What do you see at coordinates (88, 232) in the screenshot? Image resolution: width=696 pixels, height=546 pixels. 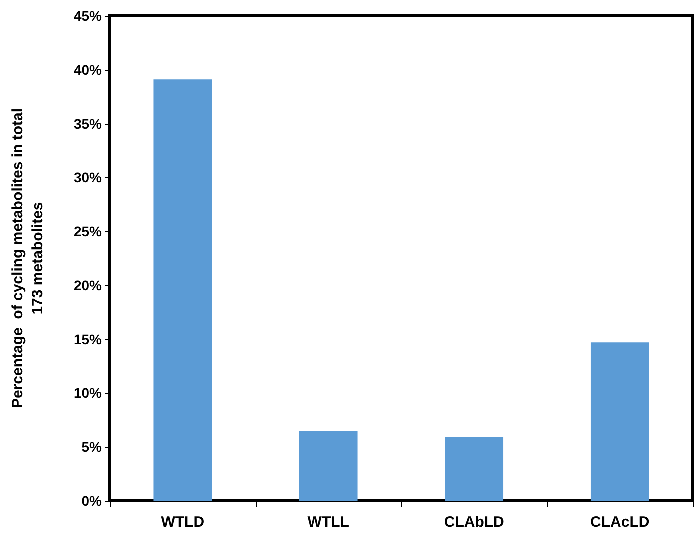 I see `y-tick-label: 25%` at bounding box center [88, 232].